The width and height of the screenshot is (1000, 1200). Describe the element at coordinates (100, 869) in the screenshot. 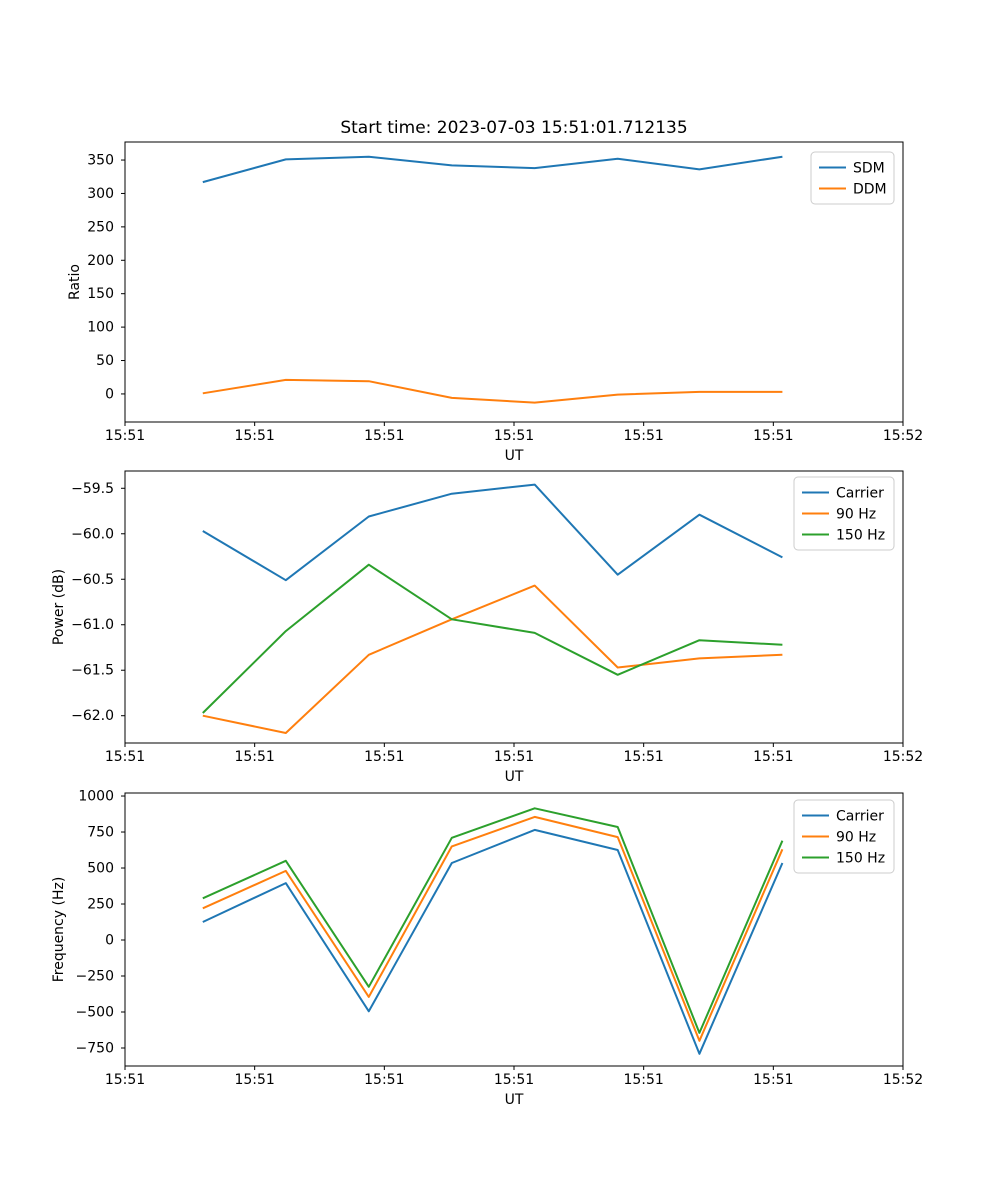

I see `y-tick-label: 500` at that location.